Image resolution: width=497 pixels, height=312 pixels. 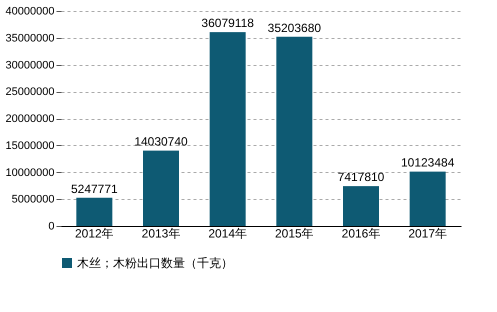 I want to click on data-label: 7417810, so click(x=361, y=177).